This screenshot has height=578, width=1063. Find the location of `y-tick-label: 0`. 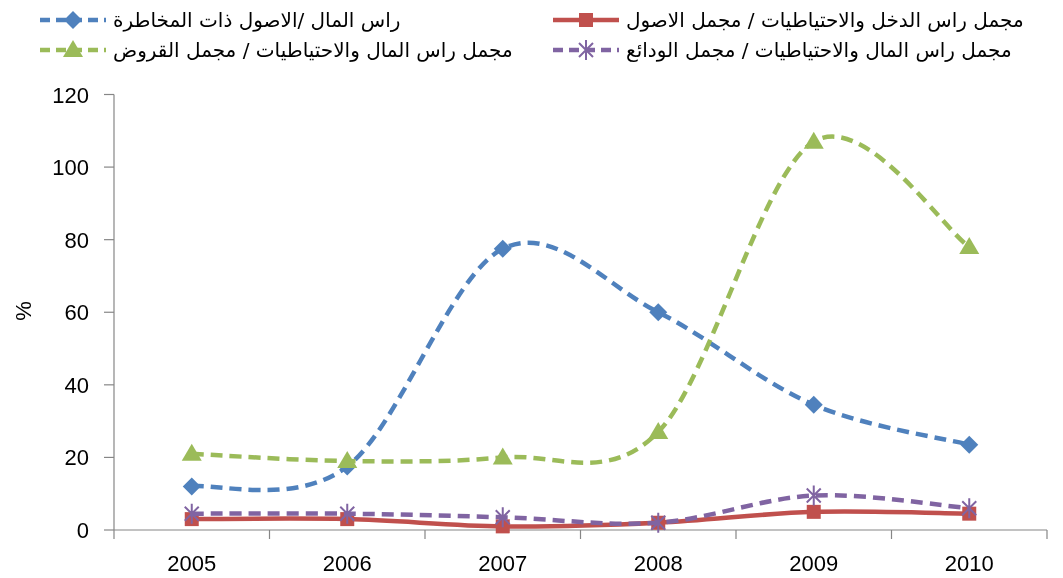

y-tick-label: 0 is located at coordinates (82, 530).